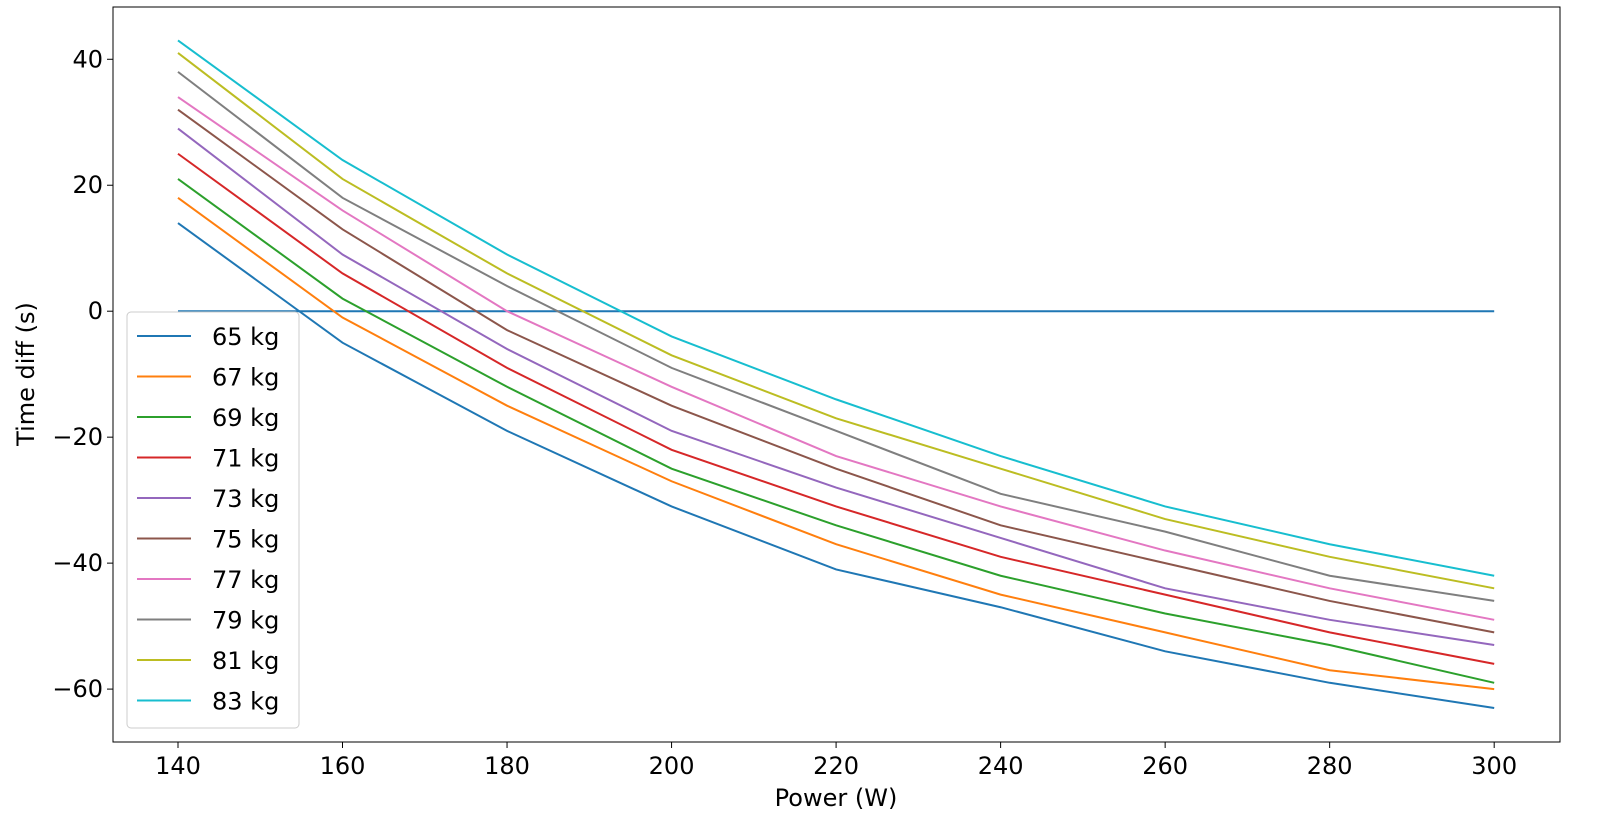  Describe the element at coordinates (343, 766) in the screenshot. I see `x-tick-label: 160` at that location.